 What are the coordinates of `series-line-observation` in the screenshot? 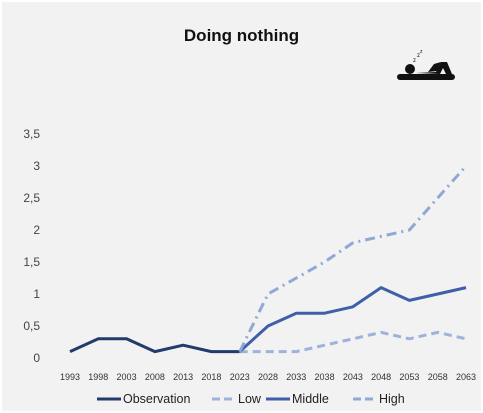 It's located at (154, 345).